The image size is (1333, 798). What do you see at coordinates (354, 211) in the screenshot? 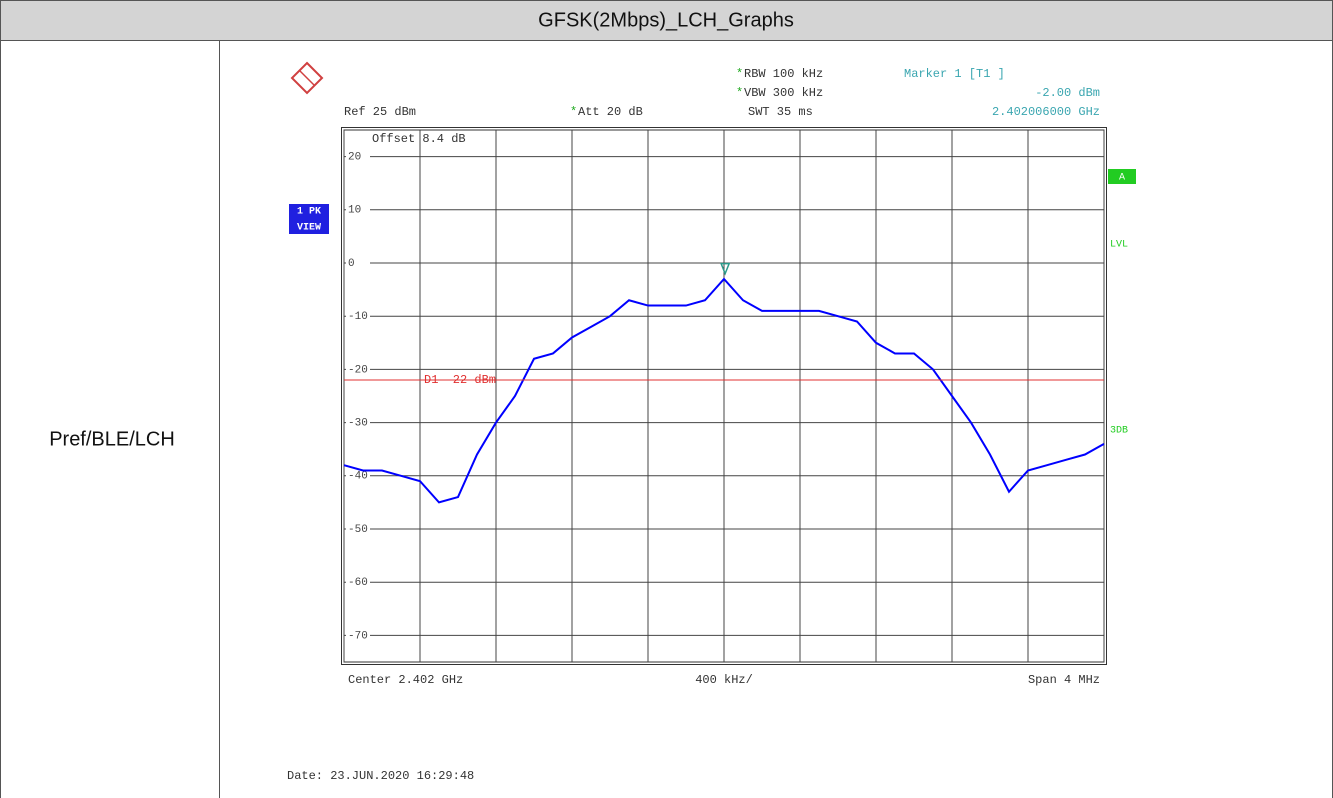
I see `y-tick-label: 10` at bounding box center [354, 211].